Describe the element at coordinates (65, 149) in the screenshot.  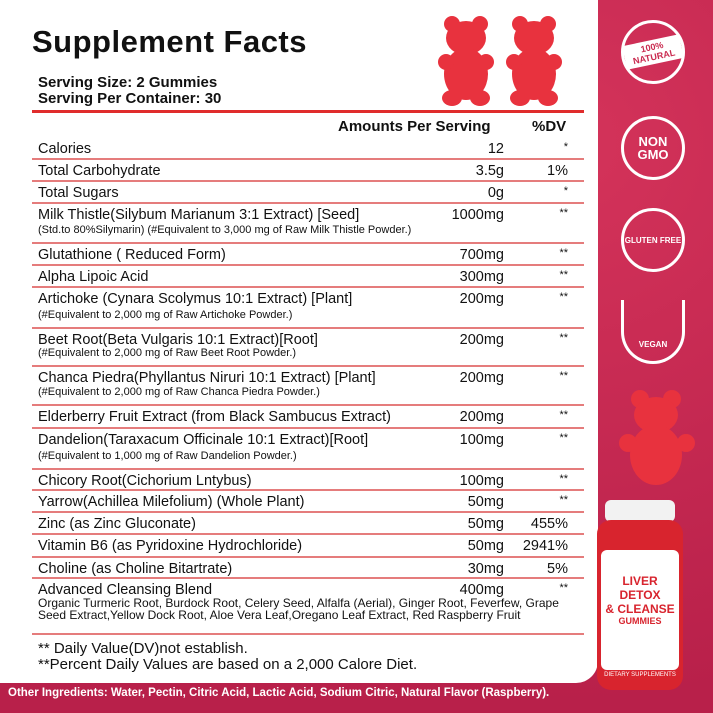
I see `nutrient-name: Calories` at that location.